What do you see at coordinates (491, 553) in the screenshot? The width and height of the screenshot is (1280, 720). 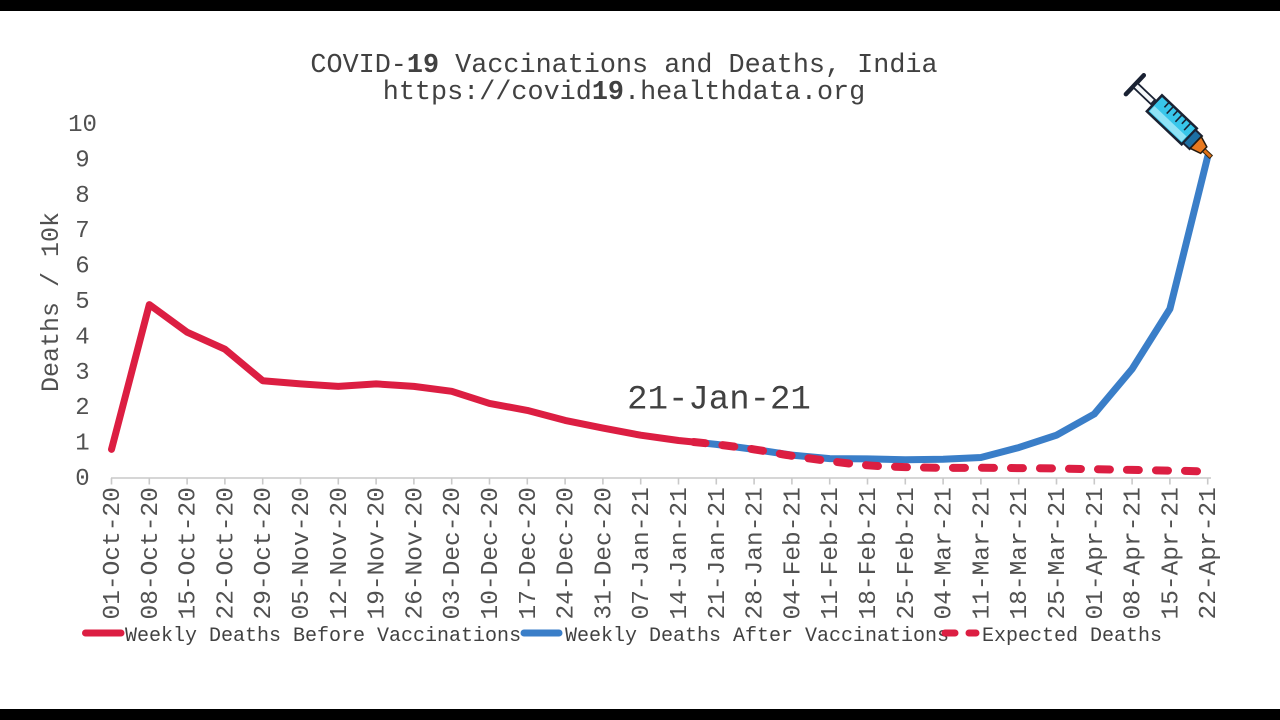 I see `svg-text: 10-Dec-20` at bounding box center [491, 553].